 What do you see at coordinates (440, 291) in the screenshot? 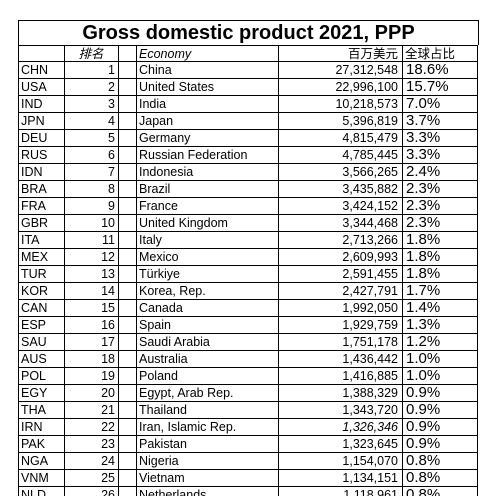
I see `world-share-cell: 1.7%` at bounding box center [440, 291].